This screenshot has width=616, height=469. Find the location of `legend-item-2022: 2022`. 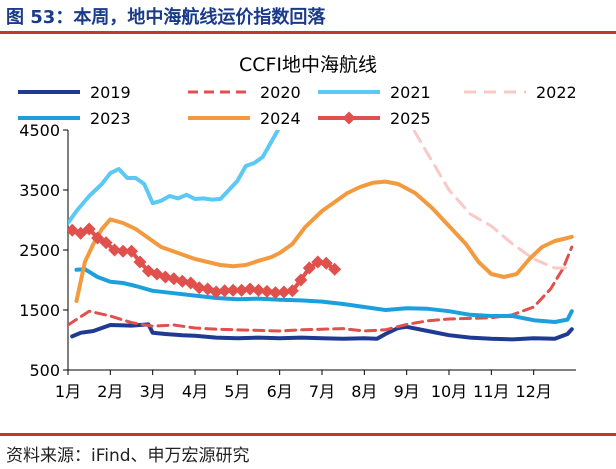

legend-item-2022: 2022 is located at coordinates (520, 92).